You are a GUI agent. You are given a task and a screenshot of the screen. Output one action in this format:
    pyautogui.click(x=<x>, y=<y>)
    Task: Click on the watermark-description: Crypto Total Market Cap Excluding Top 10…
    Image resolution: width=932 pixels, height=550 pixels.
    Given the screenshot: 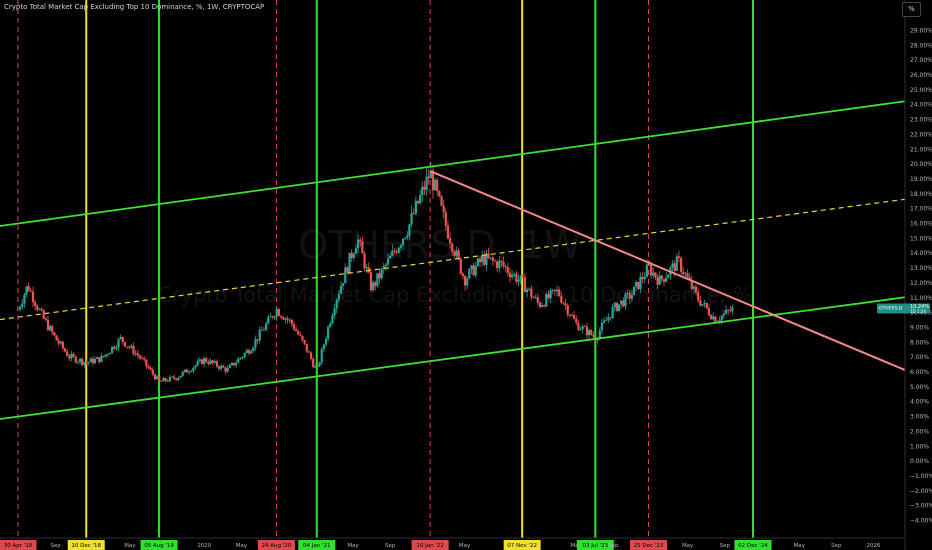 What is the action you would take?
    pyautogui.click(x=455, y=295)
    